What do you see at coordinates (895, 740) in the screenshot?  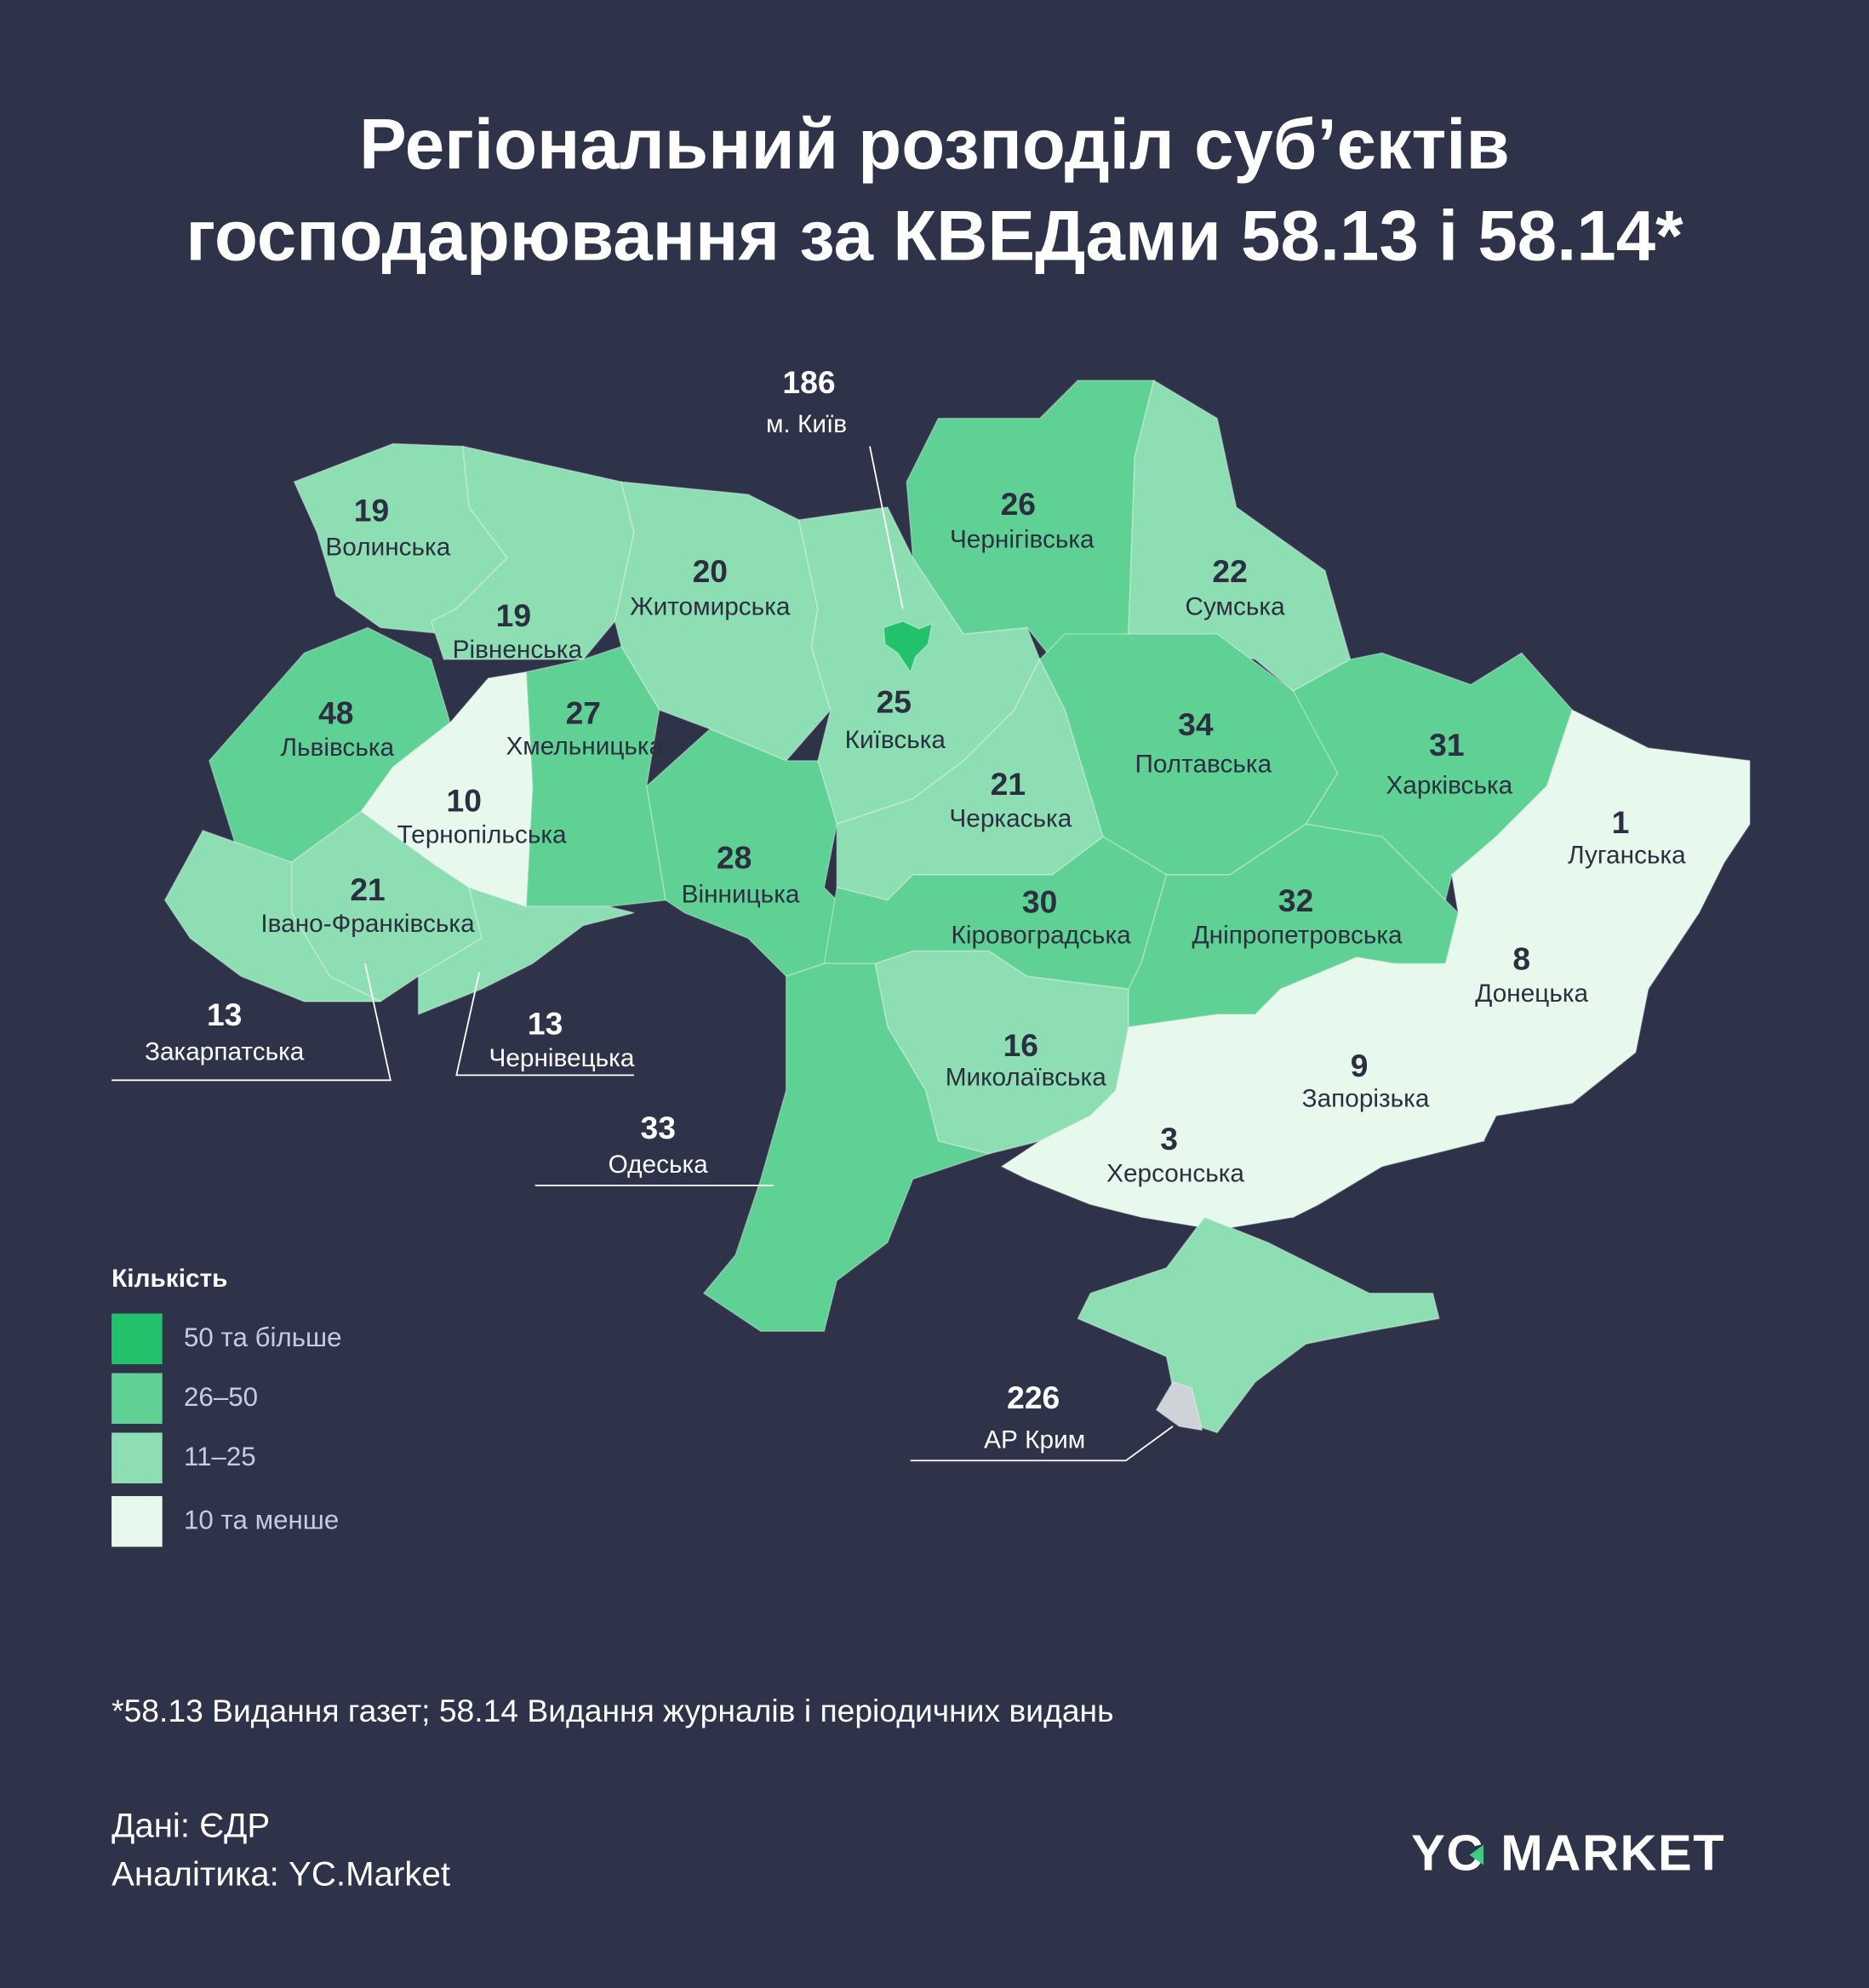 I see `label-kyiv-oblast: Київська` at bounding box center [895, 740].